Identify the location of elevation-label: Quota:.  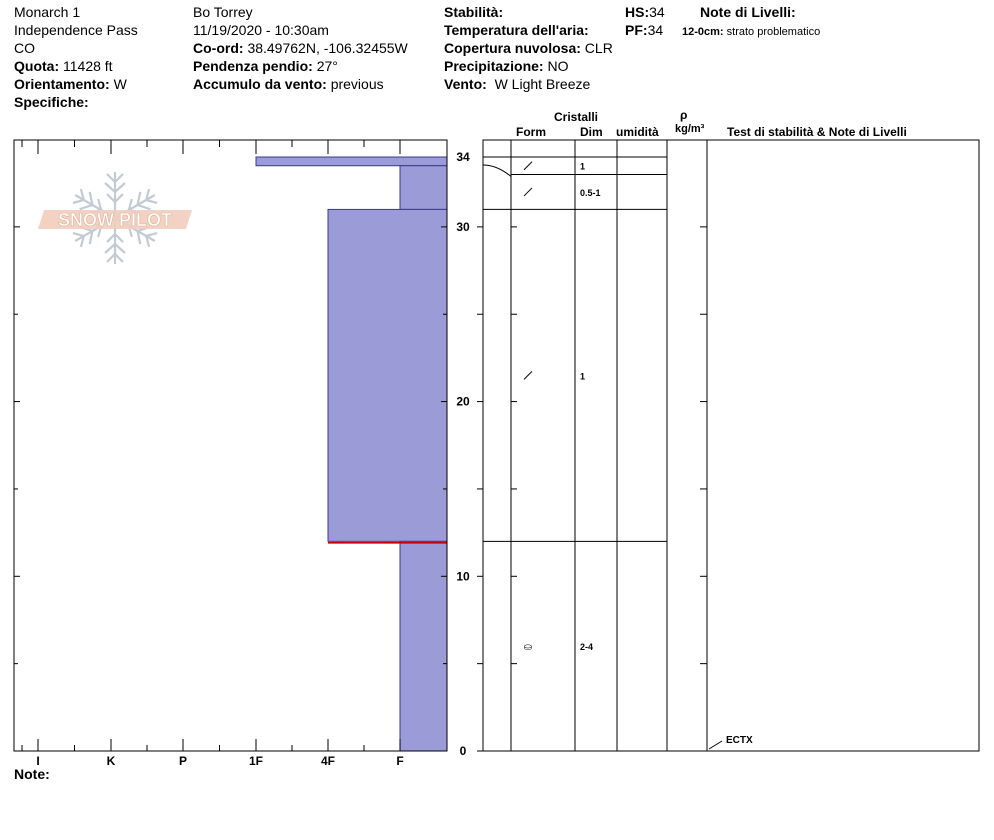
(37, 66).